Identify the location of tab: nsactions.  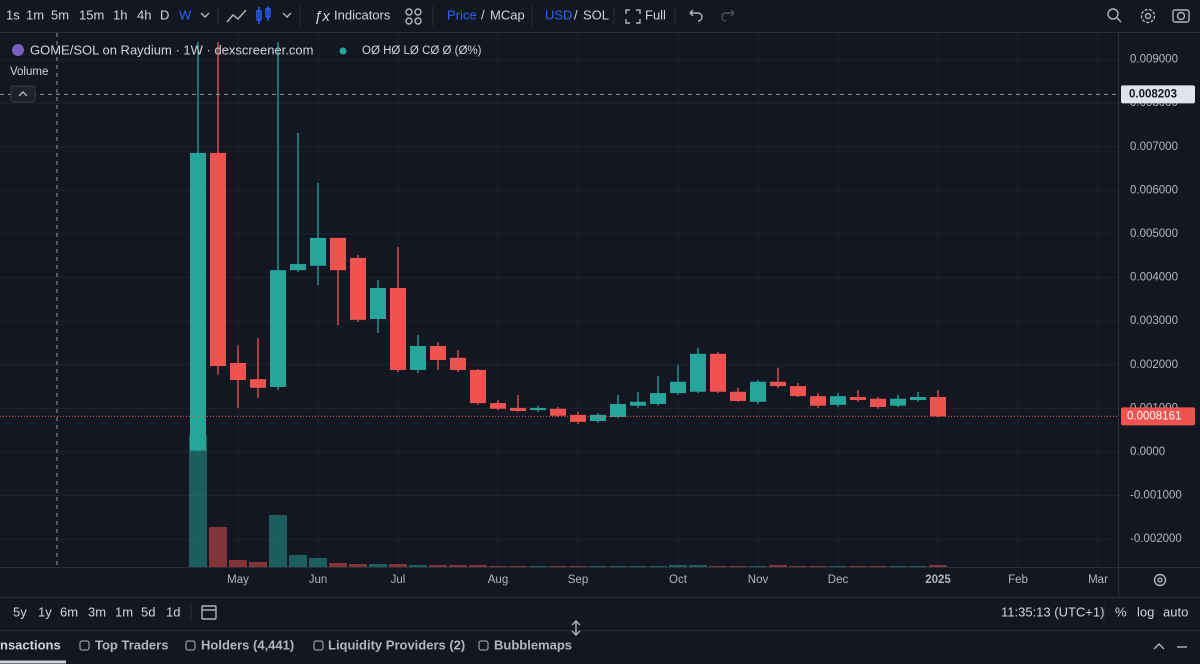
(30, 644).